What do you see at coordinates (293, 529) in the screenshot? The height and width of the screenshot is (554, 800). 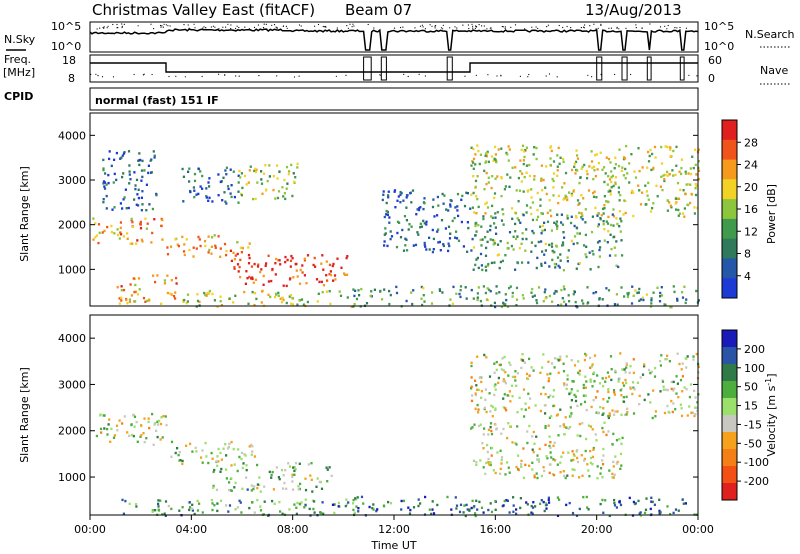 I see `time-tick-label: 08:00` at bounding box center [293, 529].